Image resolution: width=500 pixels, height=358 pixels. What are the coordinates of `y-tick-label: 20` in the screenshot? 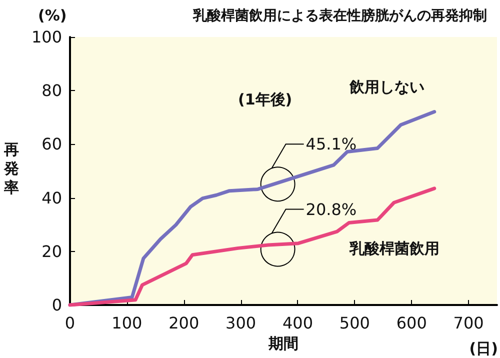 It's located at (52, 251).